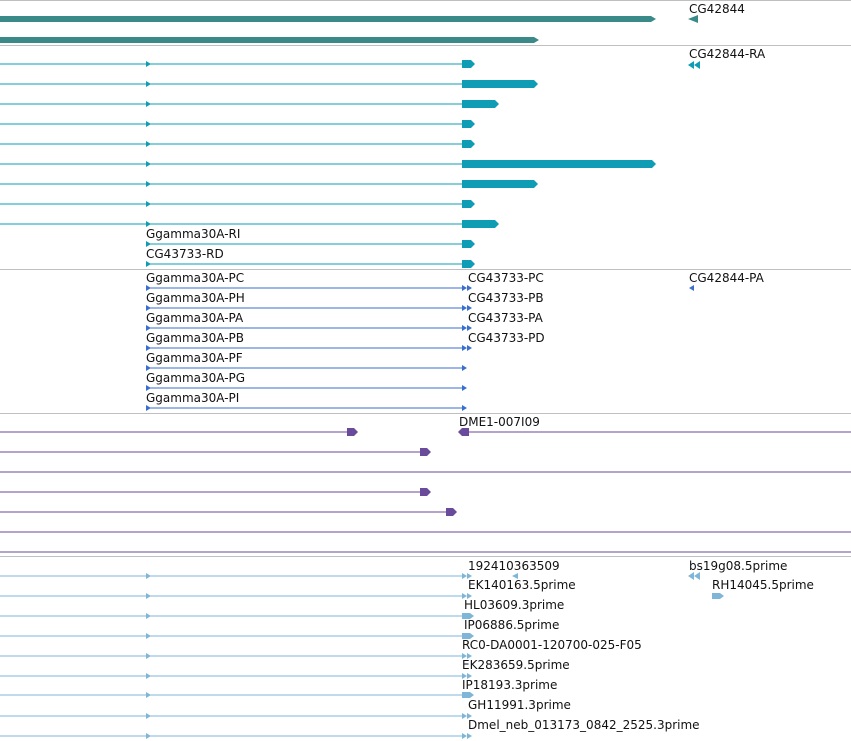  Describe the element at coordinates (463, 432) in the screenshot. I see `clone-start-arrow` at that location.